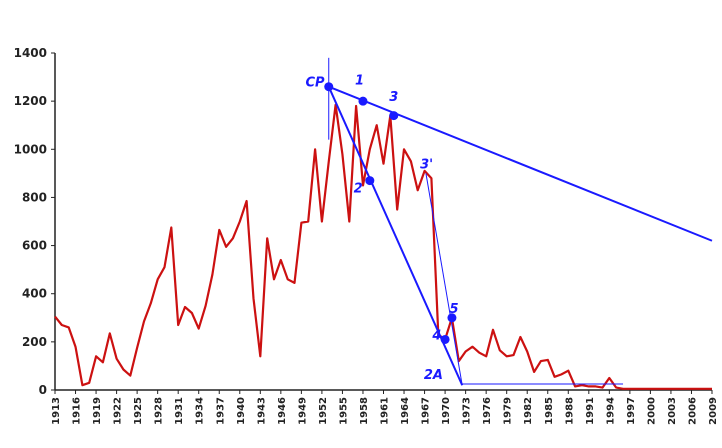 Image resolution: width=722 pixels, height=448 pixels. I want to click on x-tick-label: 1943, so click(261, 411).